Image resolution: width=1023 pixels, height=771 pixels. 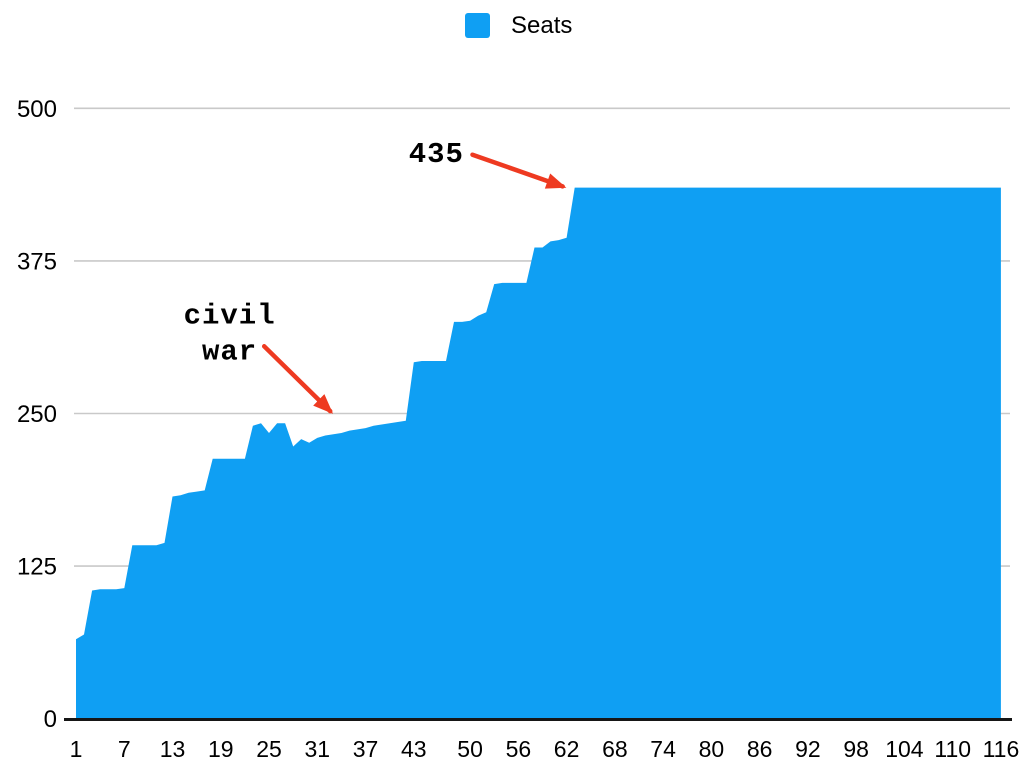 What do you see at coordinates (221, 749) in the screenshot?
I see `x-axis-label-19: 19` at bounding box center [221, 749].